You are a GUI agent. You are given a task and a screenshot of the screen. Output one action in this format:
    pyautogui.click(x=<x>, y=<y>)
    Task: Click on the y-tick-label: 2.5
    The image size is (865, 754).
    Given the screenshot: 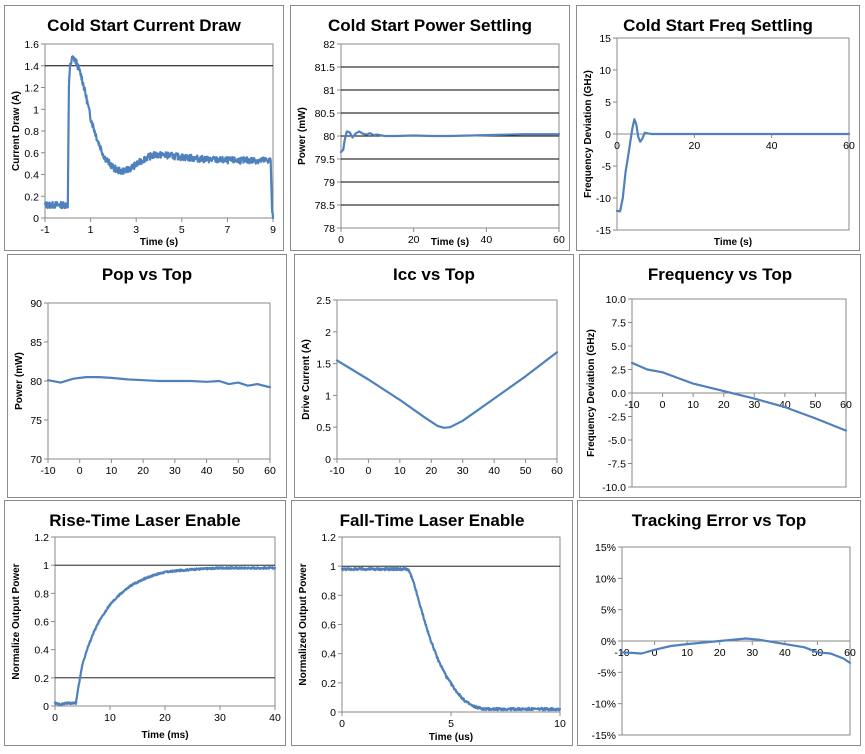 What is the action you would take?
    pyautogui.click(x=323, y=301)
    